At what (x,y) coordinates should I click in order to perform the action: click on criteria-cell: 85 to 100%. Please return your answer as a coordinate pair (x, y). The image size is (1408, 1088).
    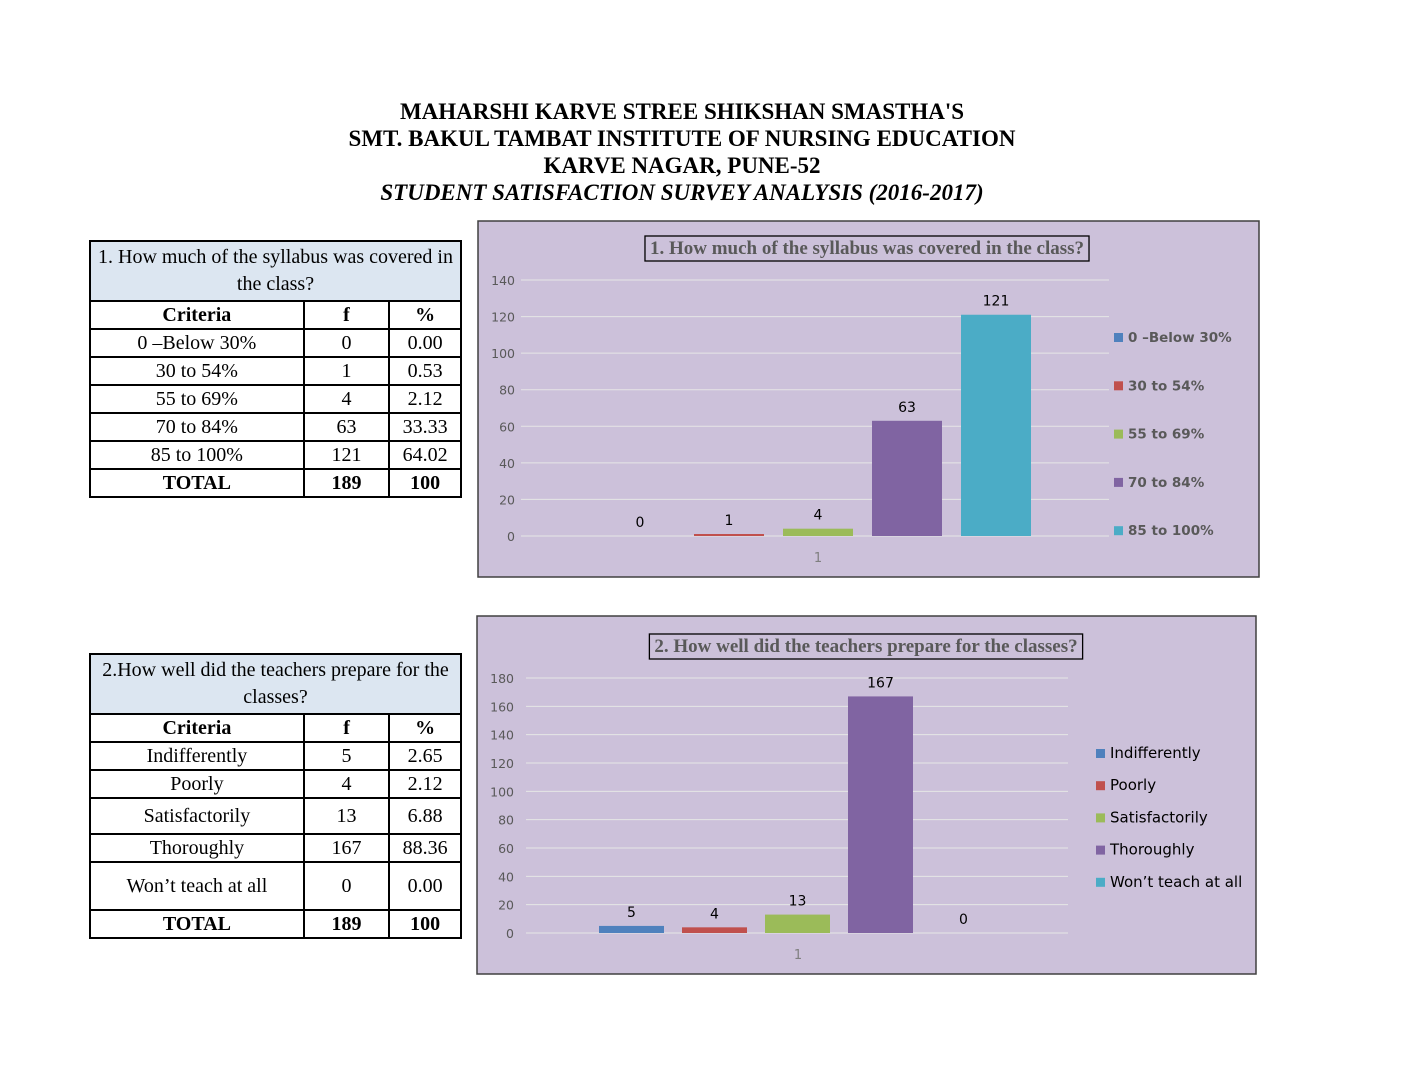
    Looking at the image, I should click on (197, 455).